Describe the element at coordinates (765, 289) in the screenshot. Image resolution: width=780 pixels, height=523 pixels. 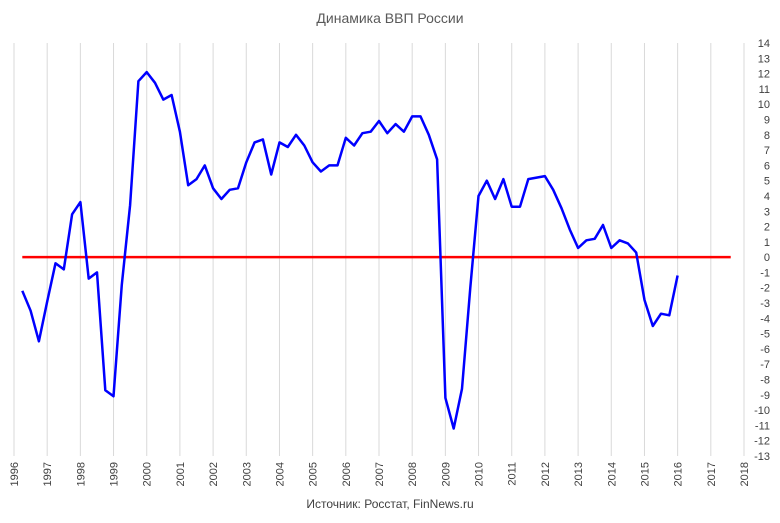
I see `y-tick-label: -2` at that location.